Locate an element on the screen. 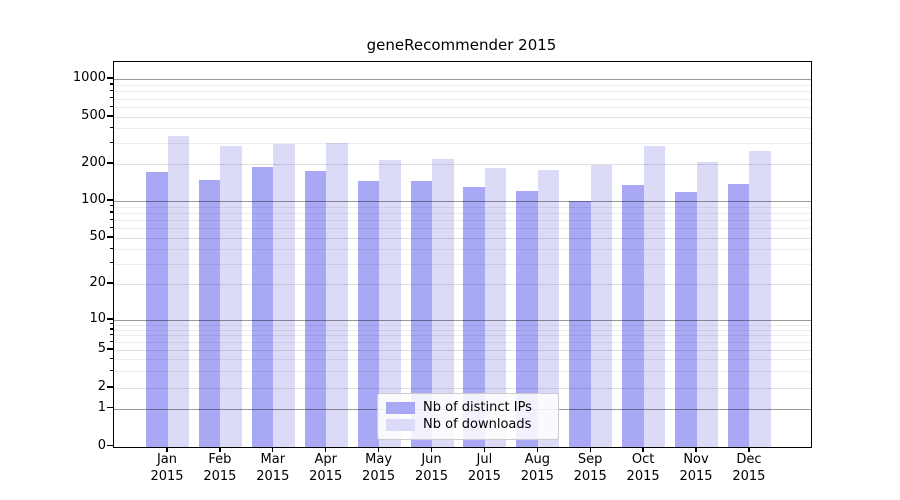 The image size is (900, 500). x-tick-label-aug: Aug 2015 is located at coordinates (537, 468).